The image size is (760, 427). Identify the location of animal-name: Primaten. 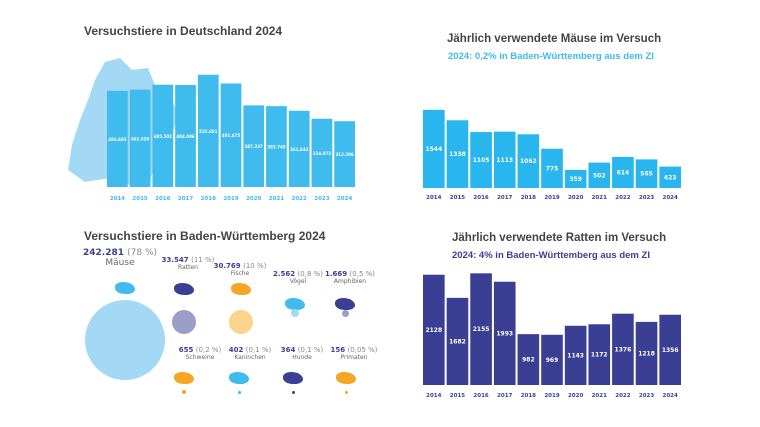
(354, 357).